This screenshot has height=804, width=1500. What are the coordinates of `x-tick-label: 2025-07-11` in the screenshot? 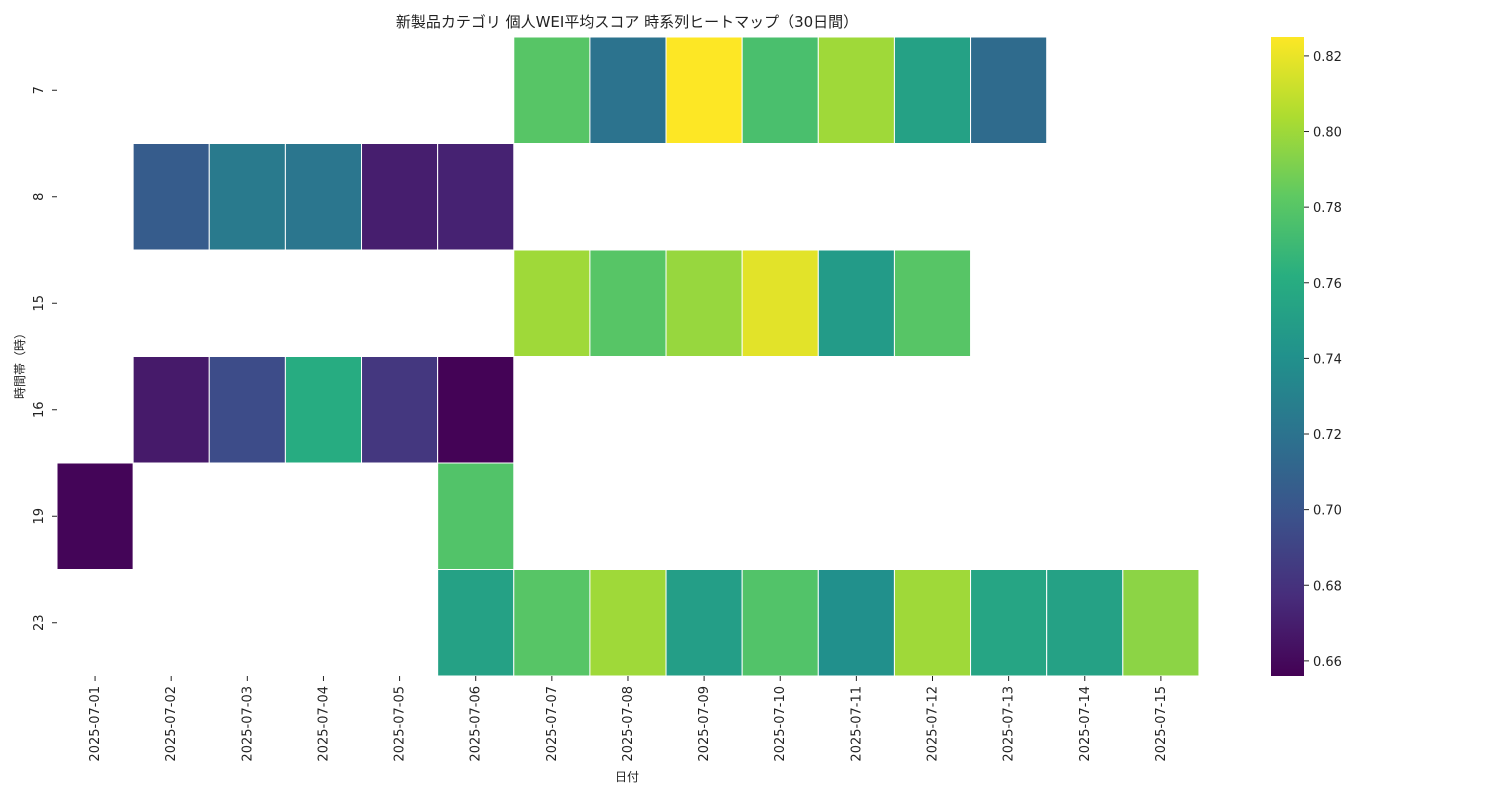 It's located at (856, 724).